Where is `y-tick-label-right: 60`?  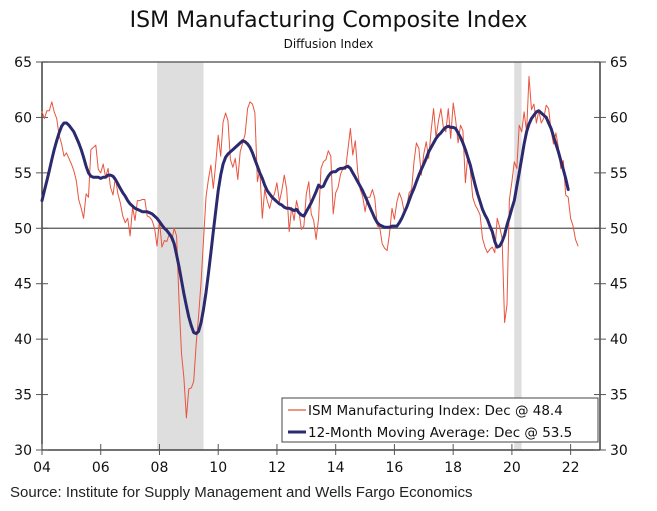 y-tick-label-right: 60 is located at coordinates (619, 118).